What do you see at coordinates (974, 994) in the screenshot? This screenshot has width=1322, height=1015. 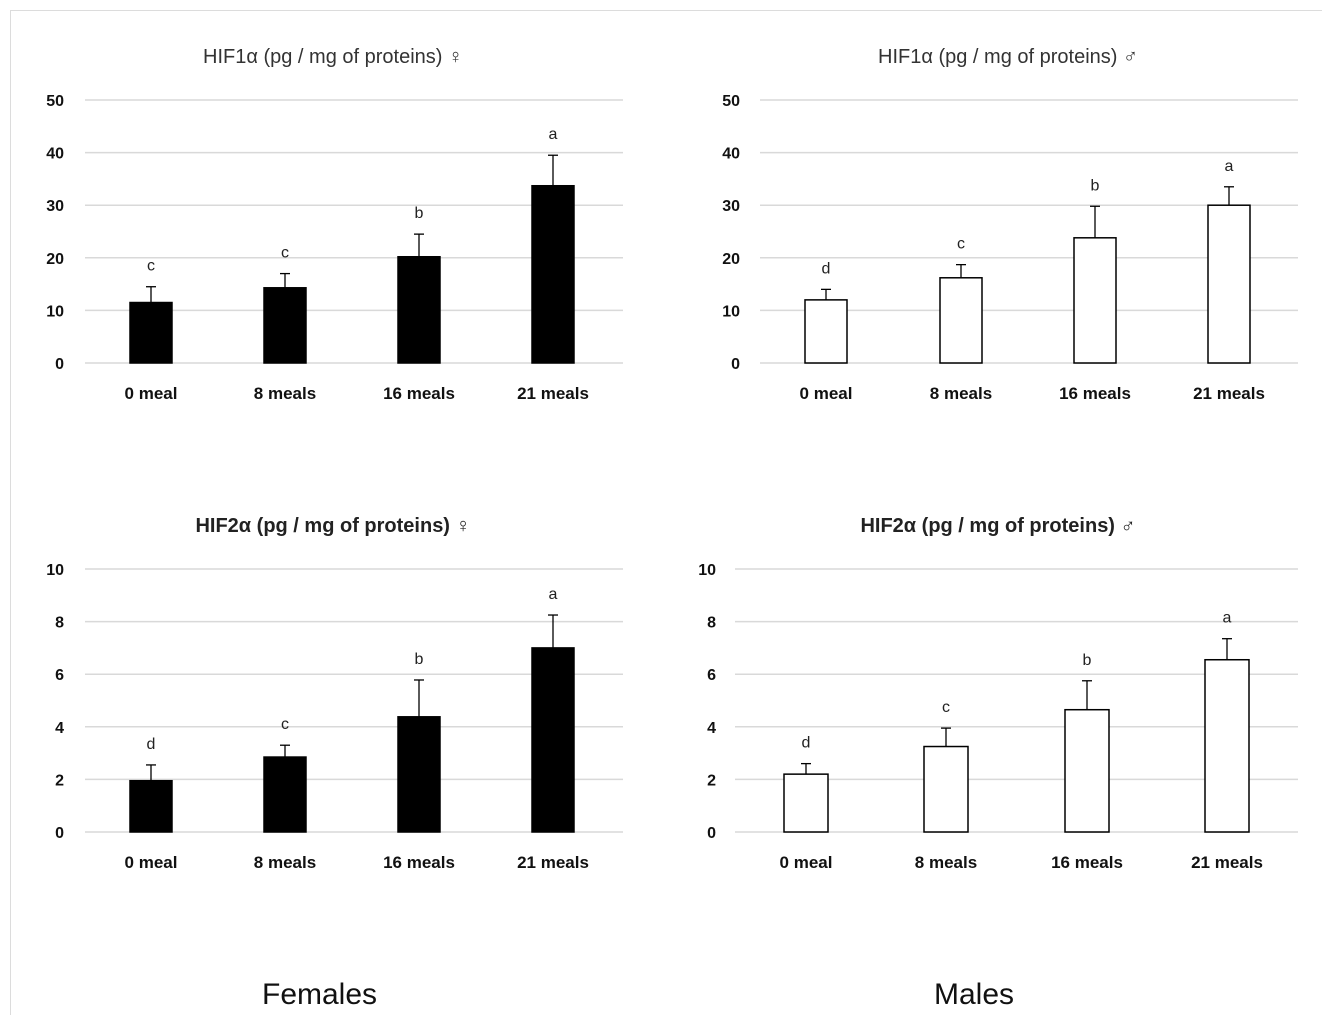 I see `males-label: Males` at bounding box center [974, 994].